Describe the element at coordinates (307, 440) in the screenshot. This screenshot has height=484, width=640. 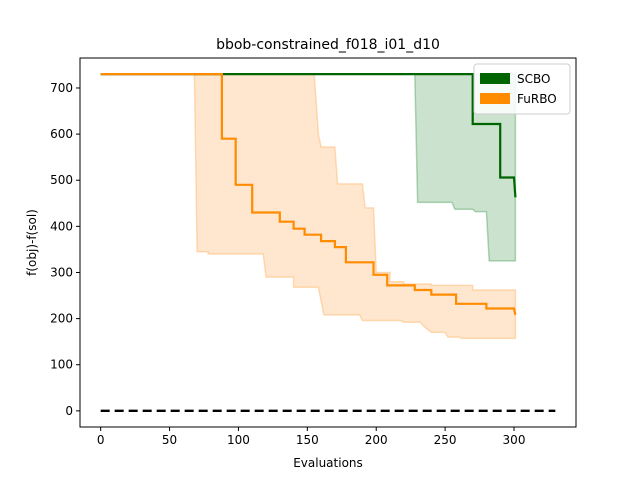
I see `x-tick-label: 150` at that location.